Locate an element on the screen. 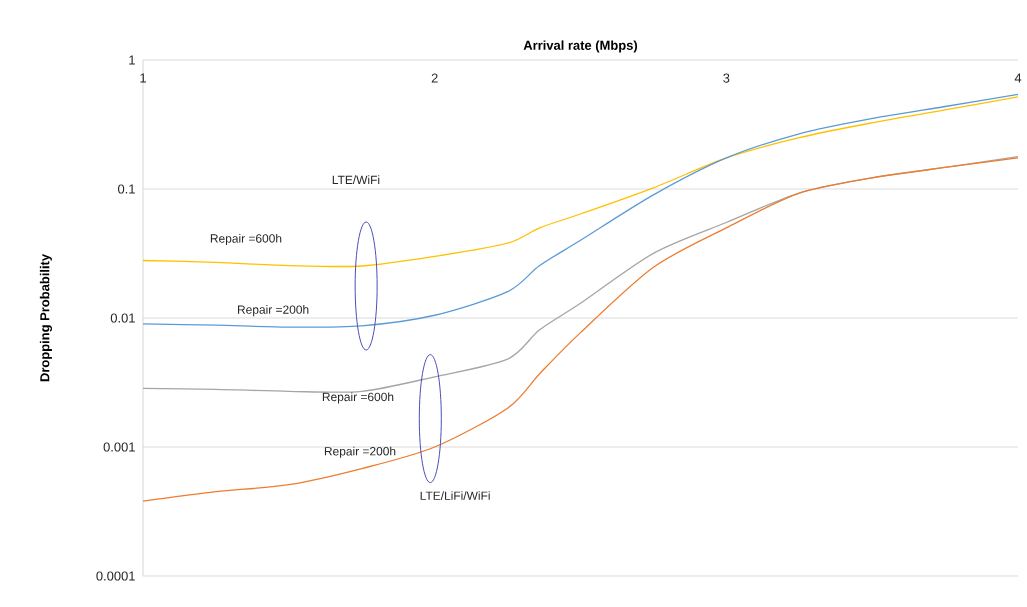 This screenshot has height=607, width=1027. x-tick-label: 3 is located at coordinates (726, 78).